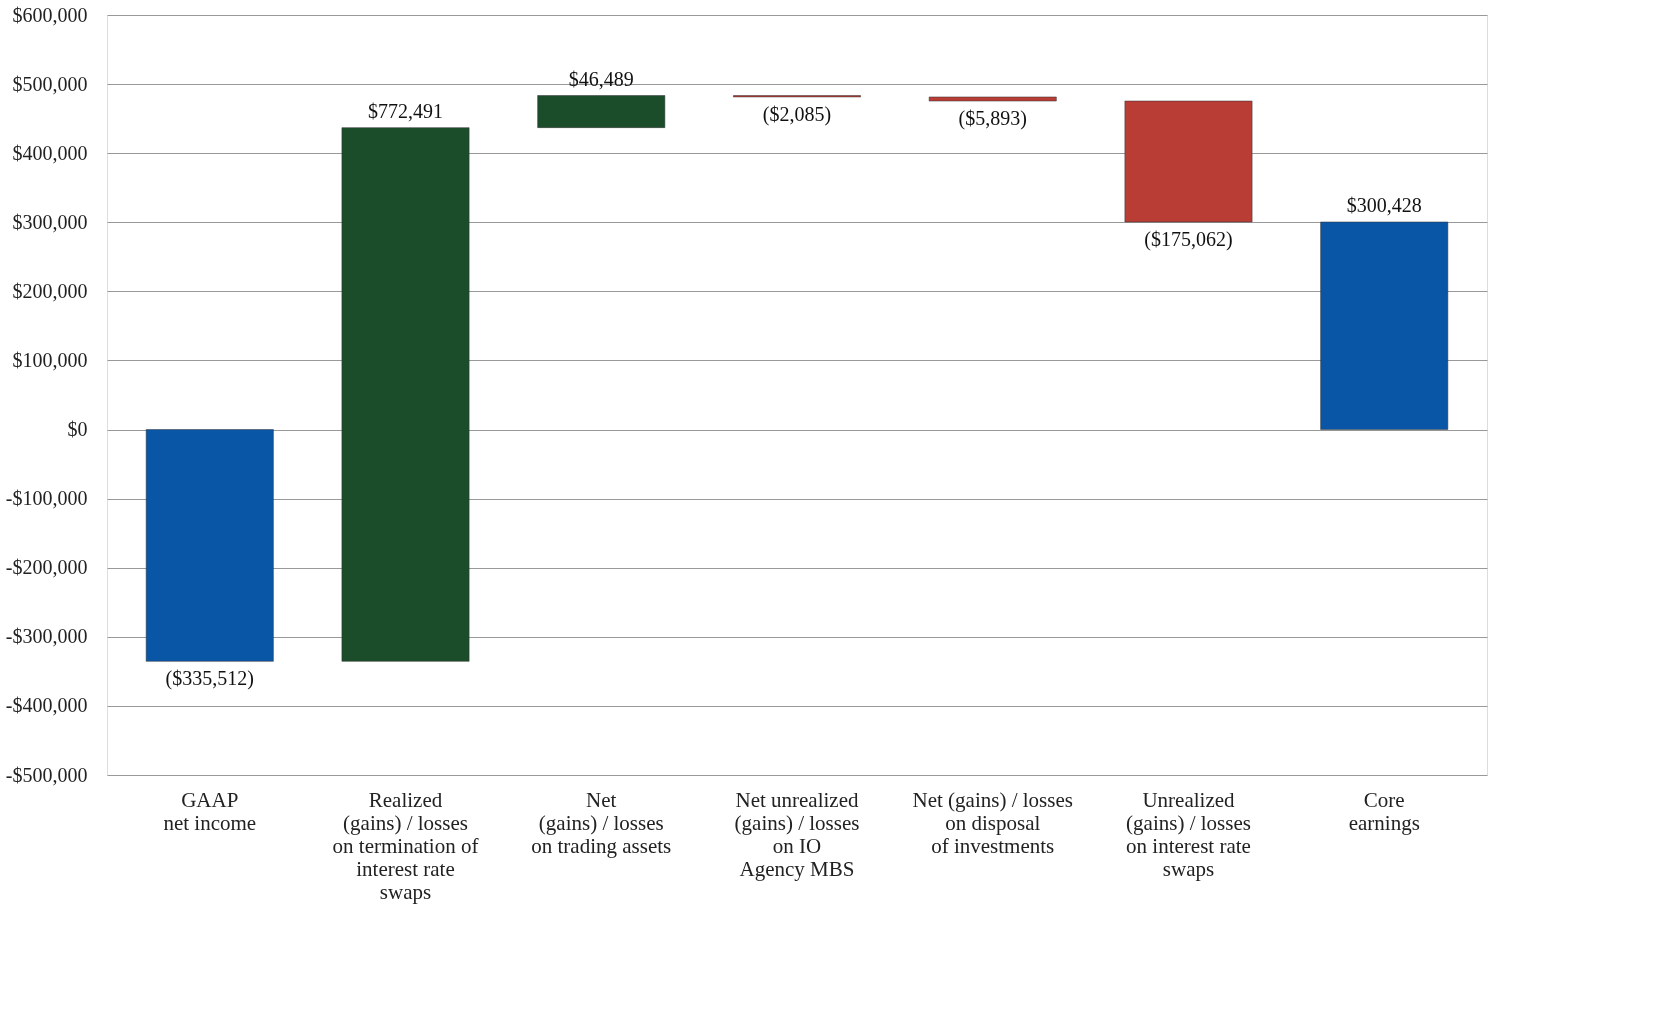 The width and height of the screenshot is (1656, 1018). What do you see at coordinates (46, 705) in the screenshot?
I see `y-tick-label: -$400,000` at bounding box center [46, 705].